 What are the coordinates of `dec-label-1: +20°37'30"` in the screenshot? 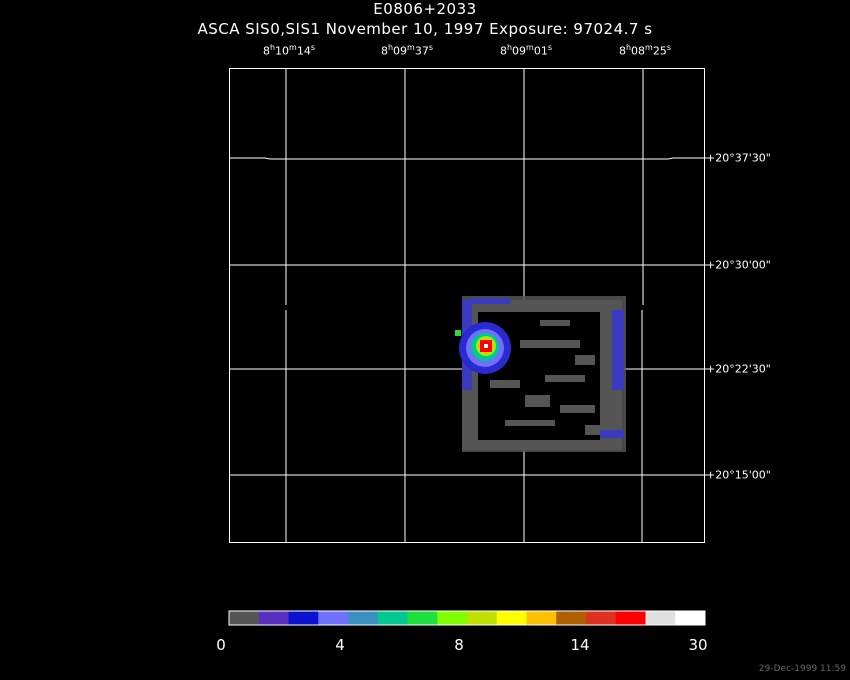 It's located at (738, 158).